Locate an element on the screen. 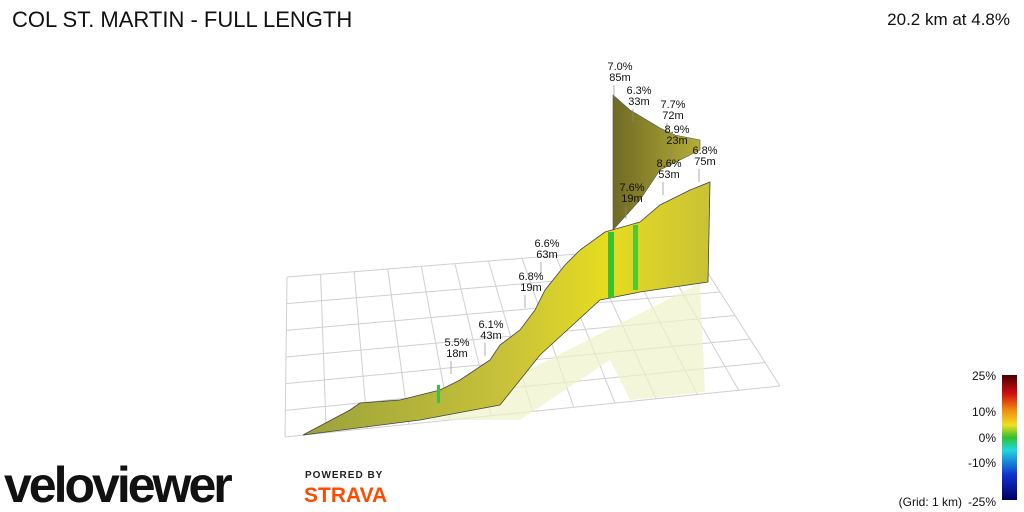 Image resolution: width=1024 pixels, height=512 pixels. grid-line is located at coordinates (503, 311).